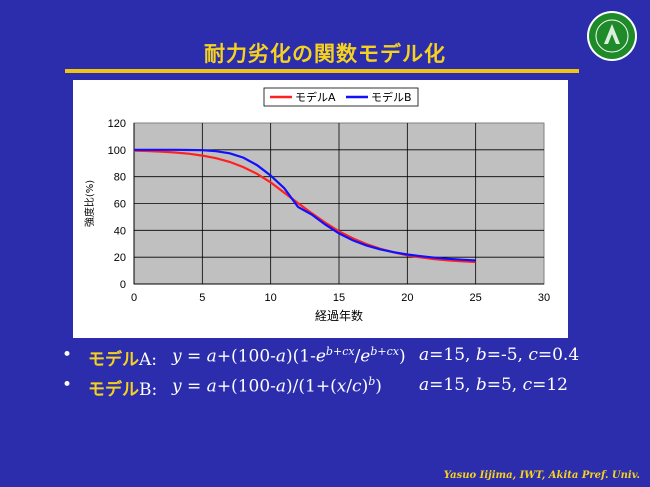 This screenshot has width=650, height=487. I want to click on series-line-a, so click(304, 206).